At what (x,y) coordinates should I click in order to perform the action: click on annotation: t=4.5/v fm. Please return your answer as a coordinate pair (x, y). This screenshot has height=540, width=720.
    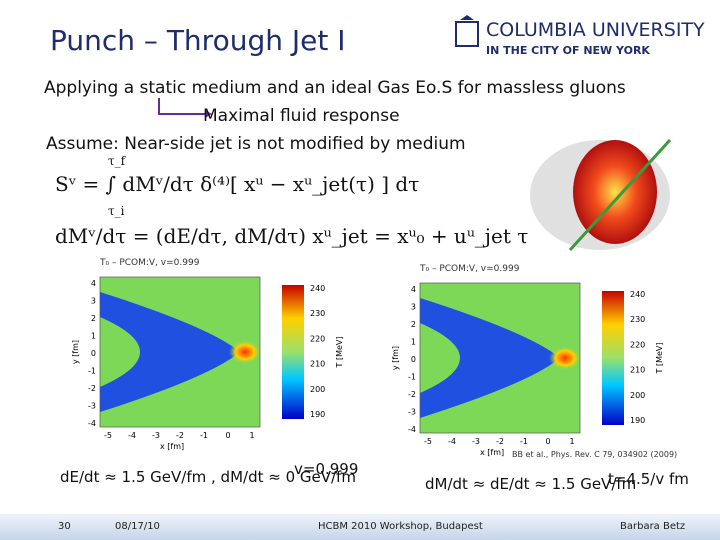
    Looking at the image, I should click on (648, 479).